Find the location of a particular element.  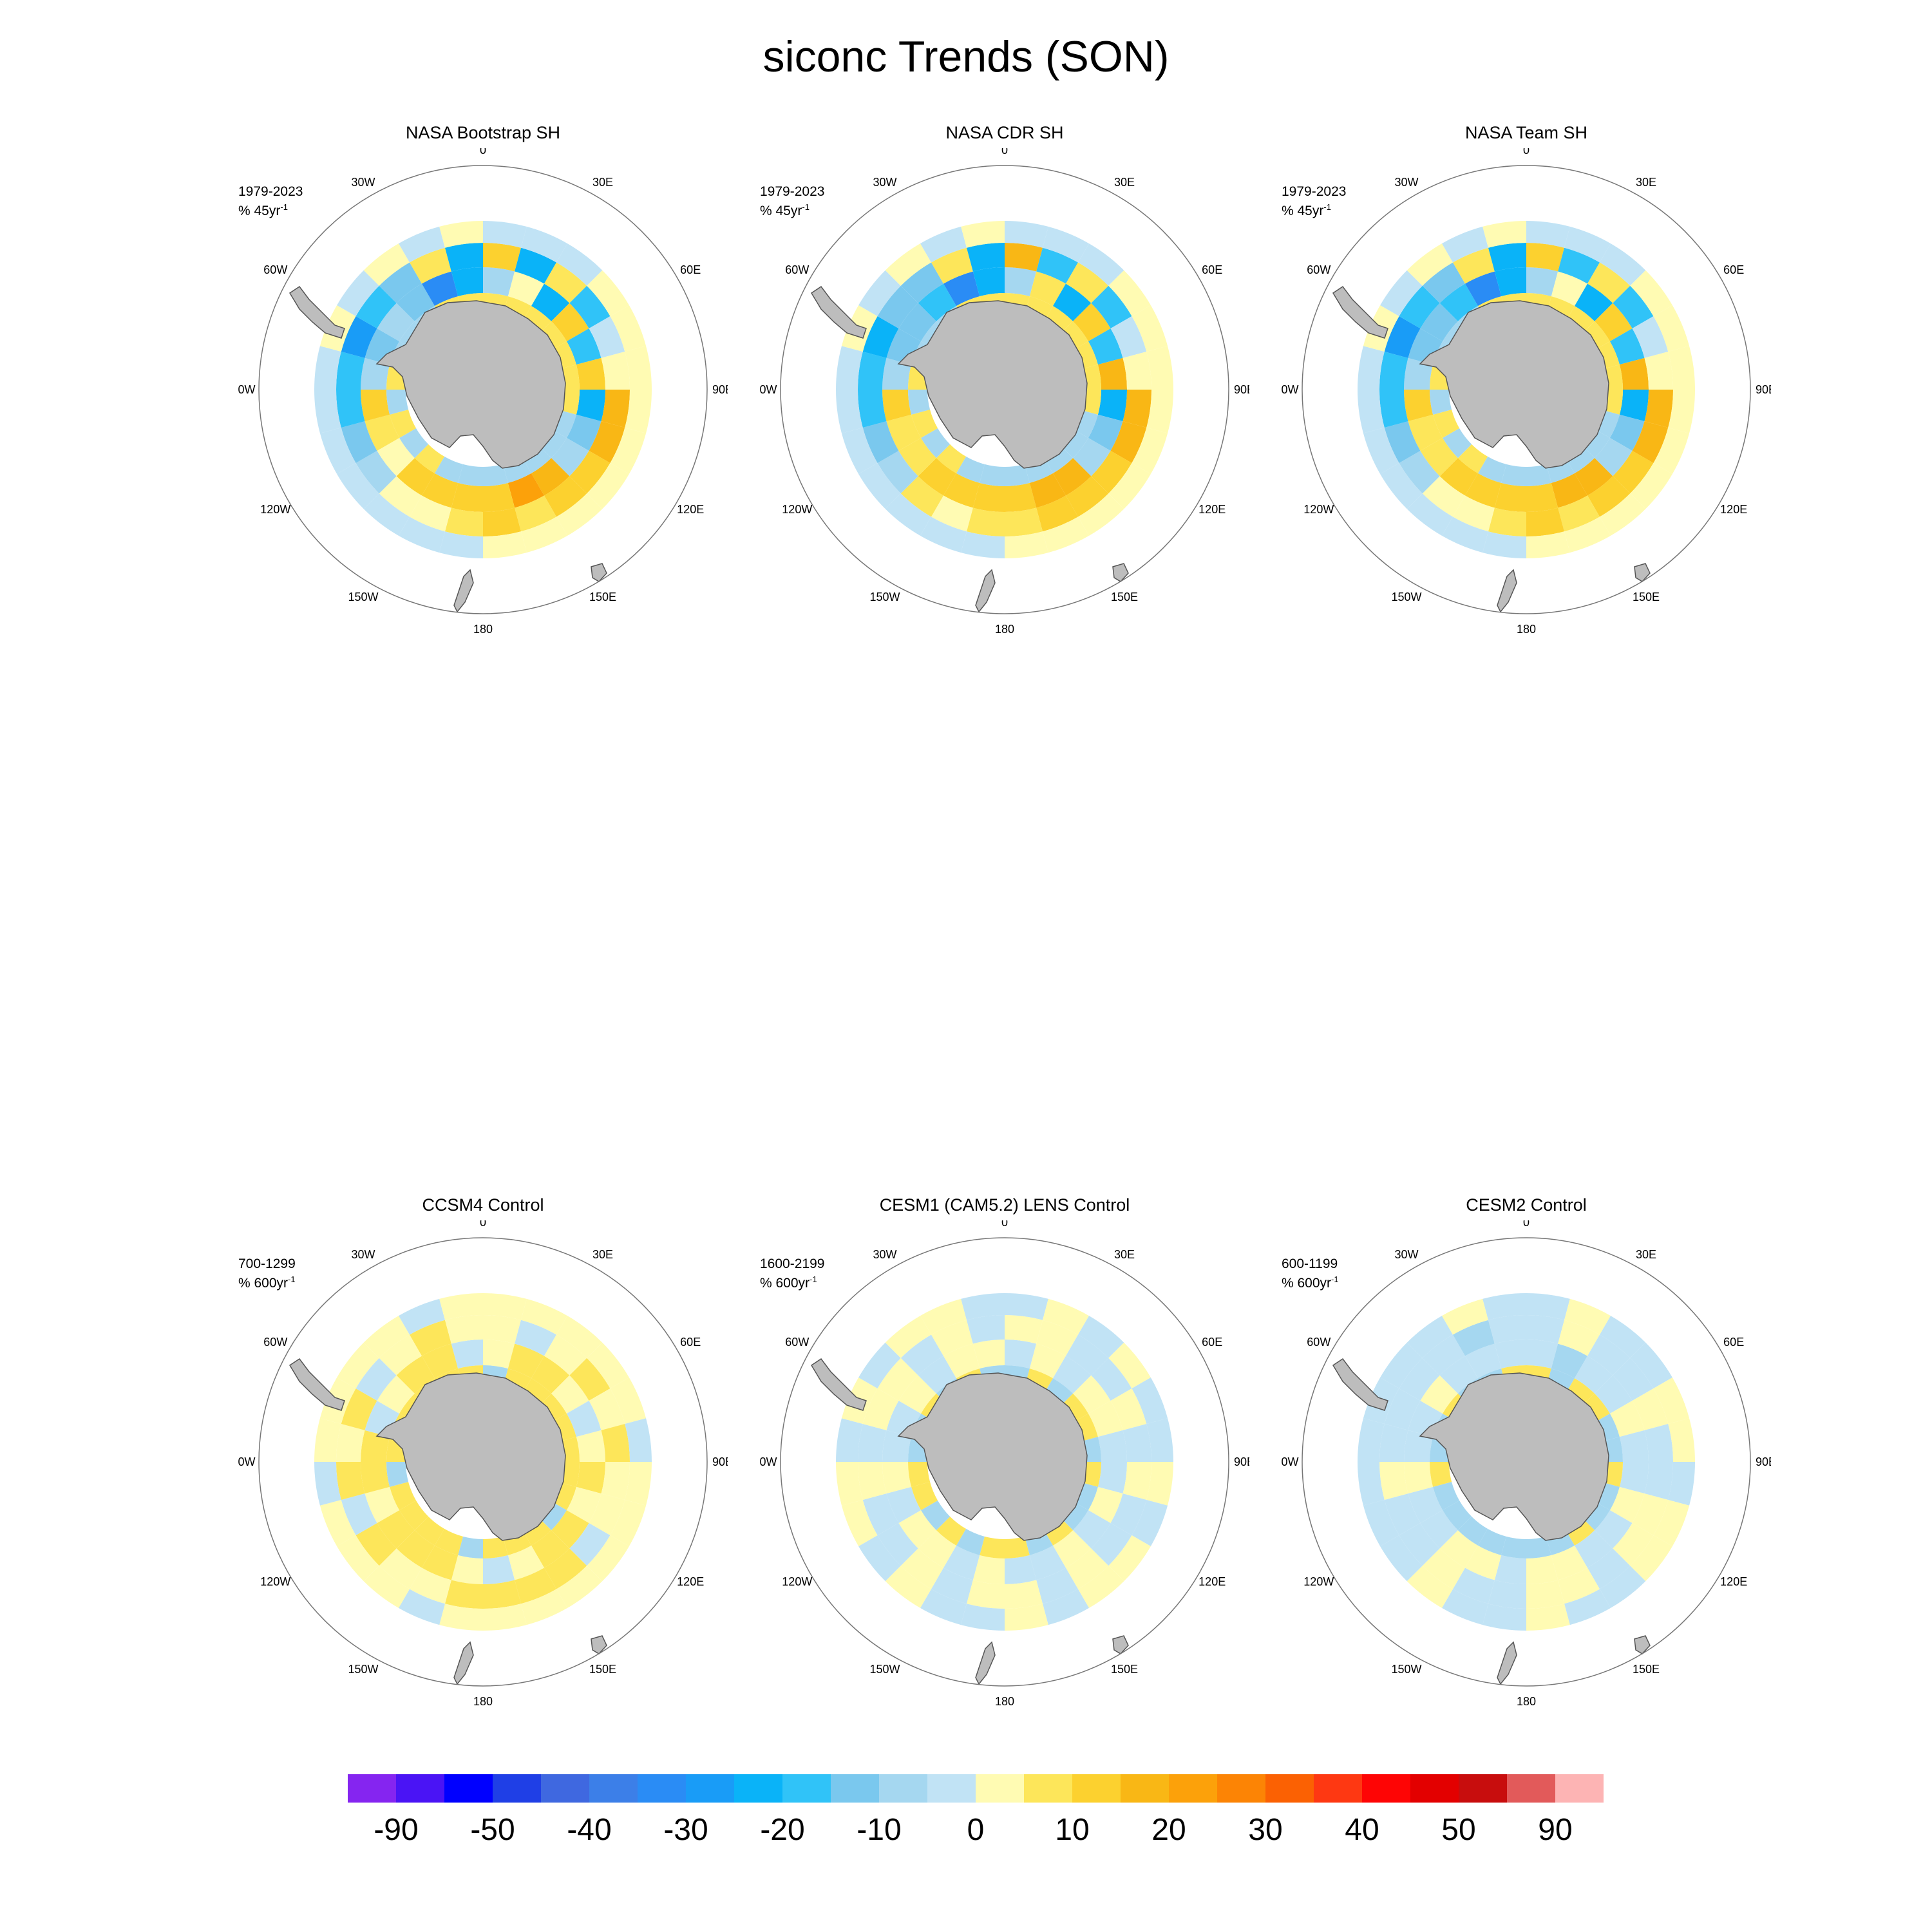

longitude-label: 90W is located at coordinates (769, 1461).